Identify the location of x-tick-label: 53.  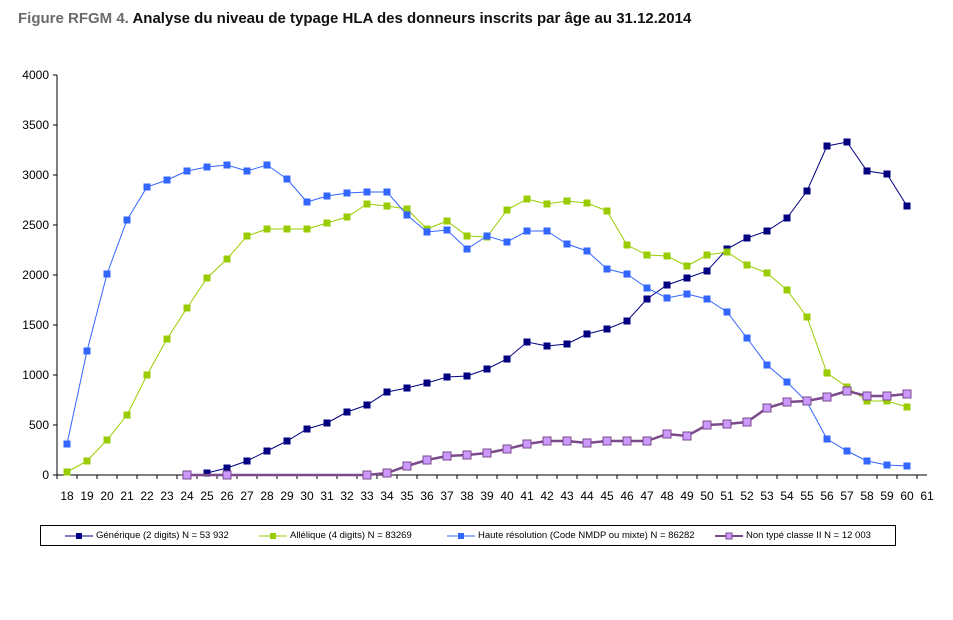
(767, 496).